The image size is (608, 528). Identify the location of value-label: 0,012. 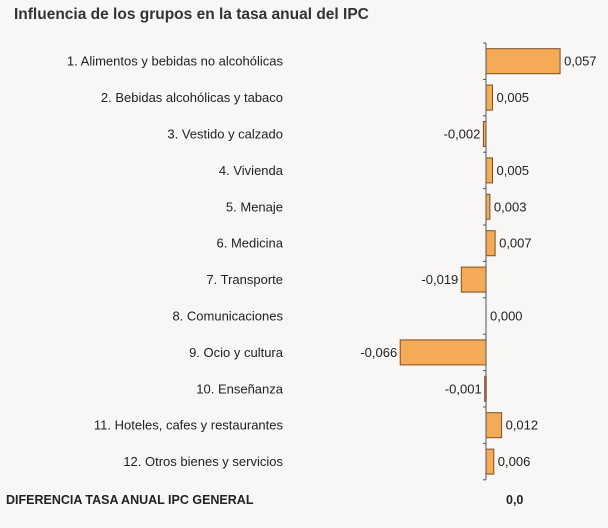
(522, 425).